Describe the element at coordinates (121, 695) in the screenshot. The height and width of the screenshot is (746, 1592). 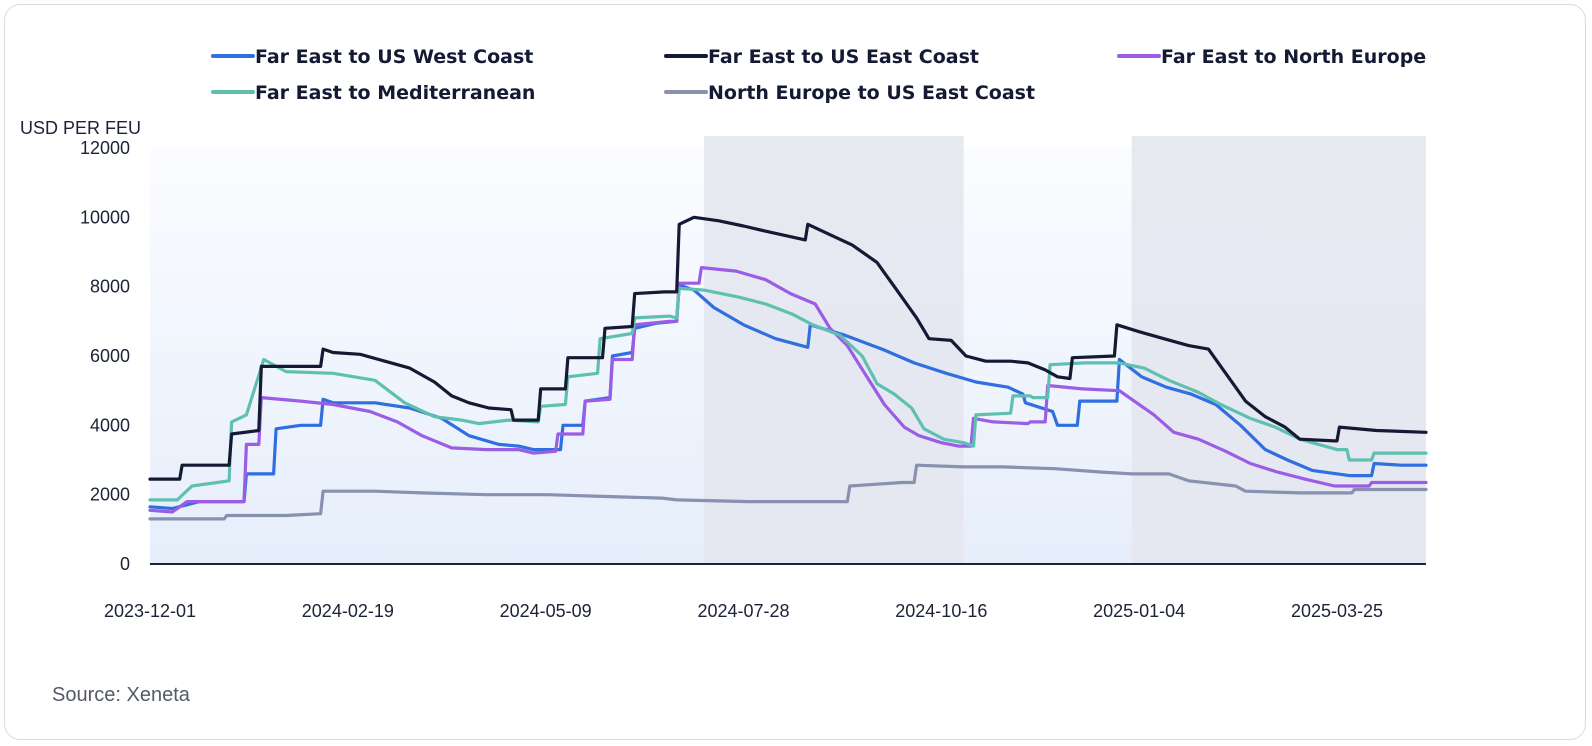
I see `source-note: Source: Xeneta` at that location.